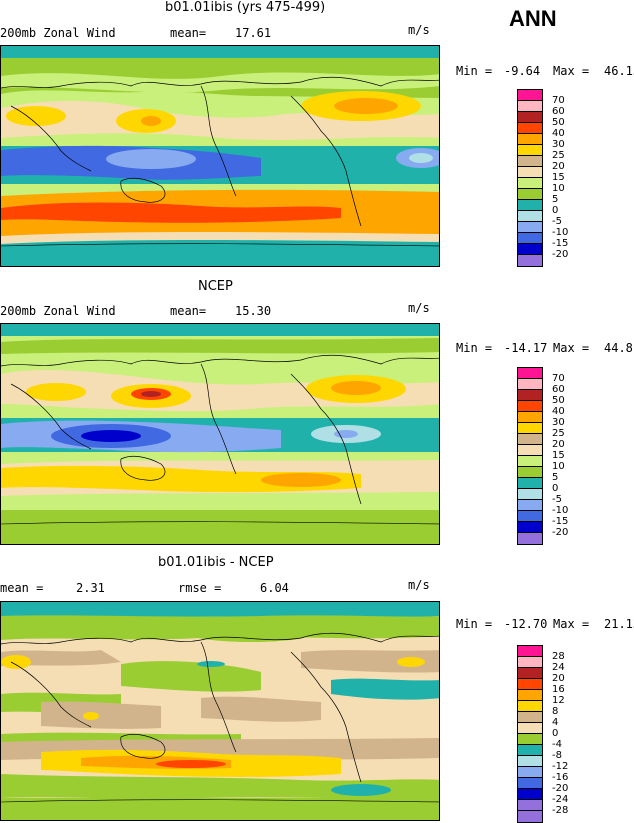 This screenshot has height=823, width=634. Describe the element at coordinates (560, 799) in the screenshot. I see `colorbar-tick-label: -24` at that location.